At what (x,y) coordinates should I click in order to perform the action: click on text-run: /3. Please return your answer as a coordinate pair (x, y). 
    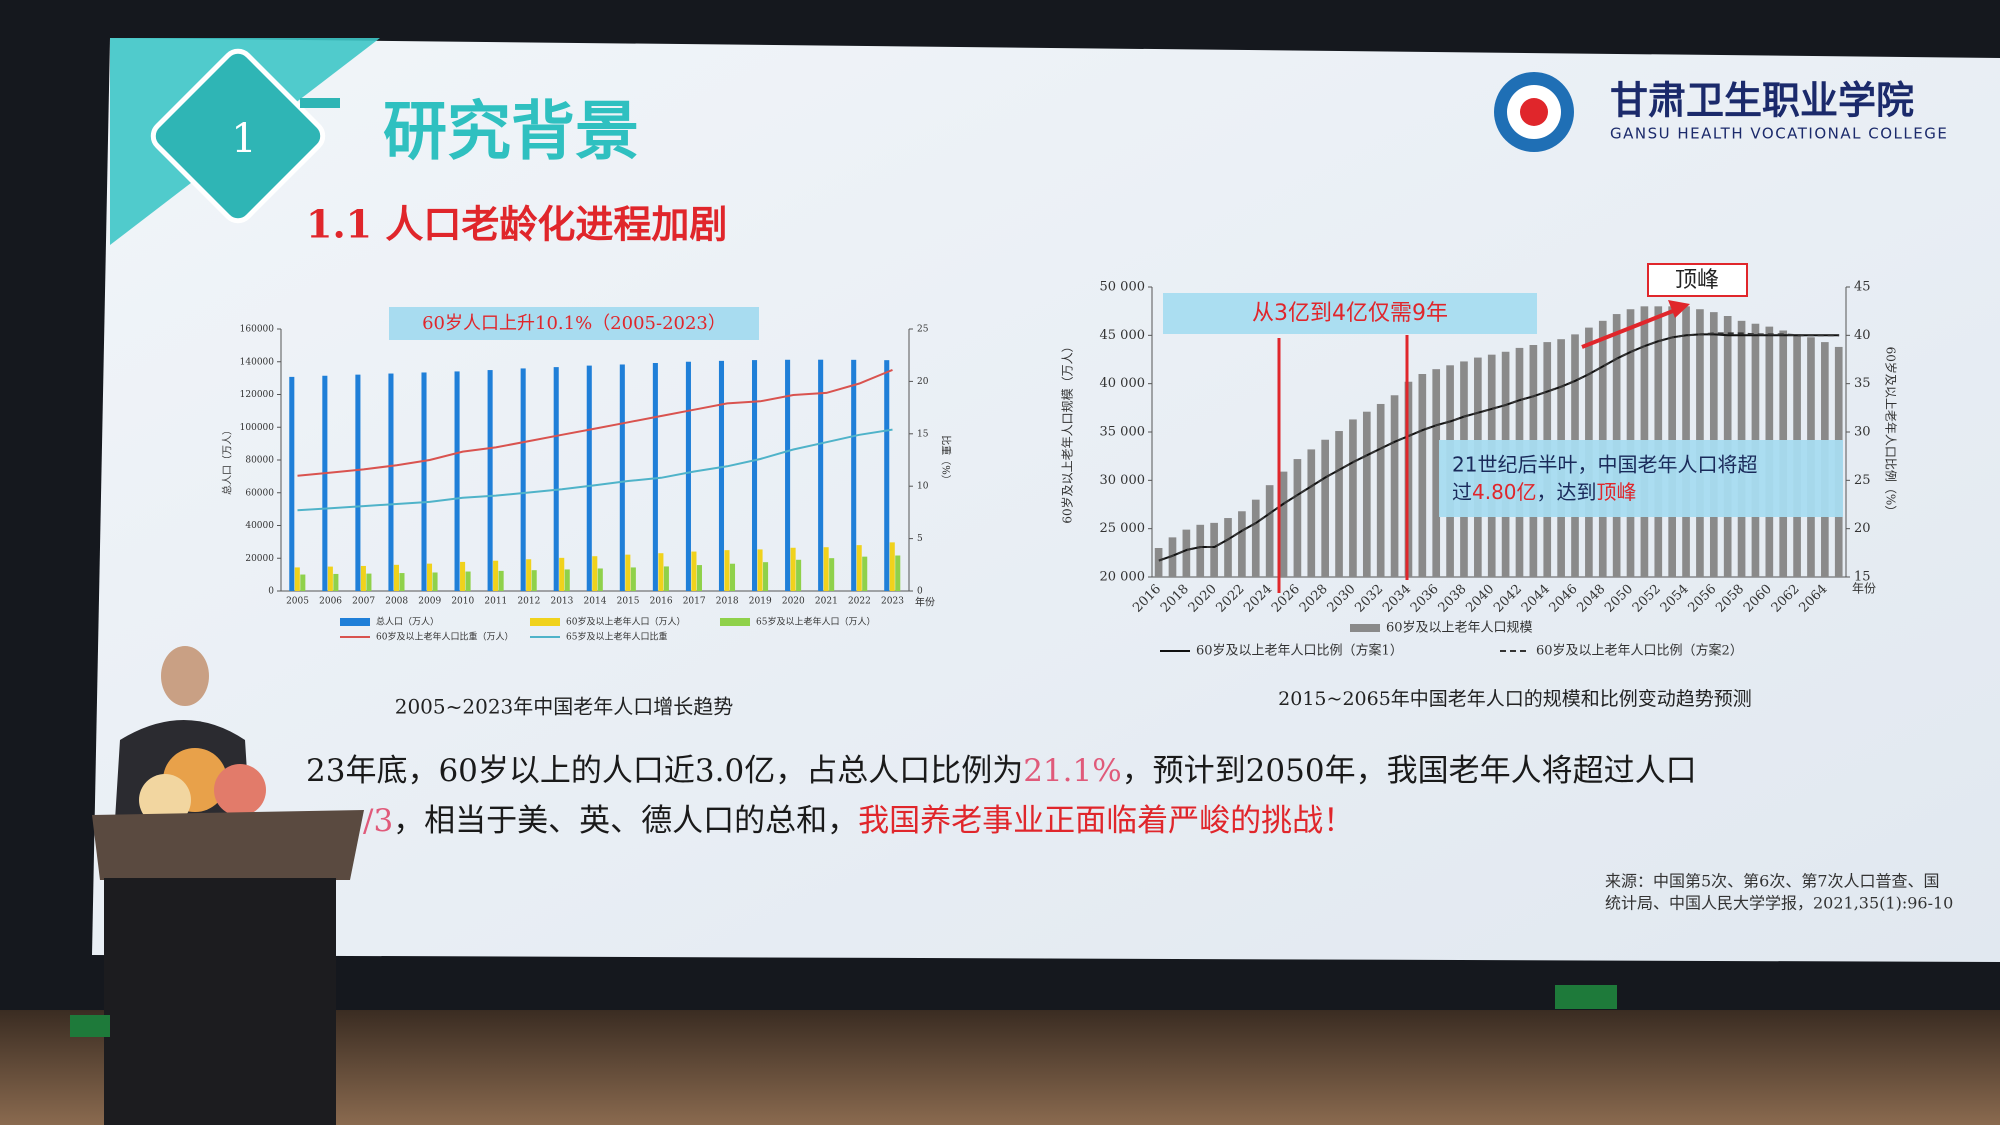
    Looking at the image, I should click on (378, 821).